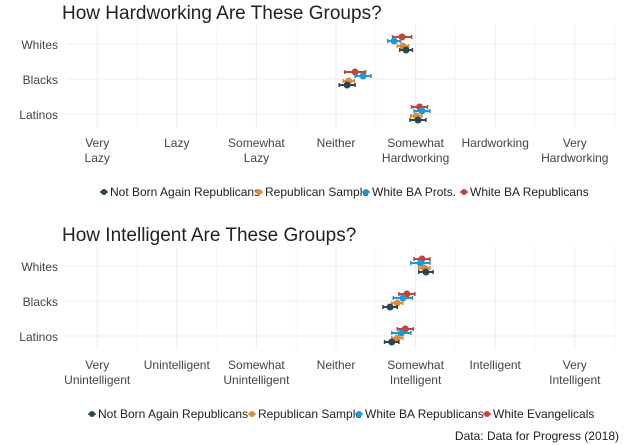 This screenshot has width=624, height=445. I want to click on legend-label: White Evangelicals, so click(543, 414).